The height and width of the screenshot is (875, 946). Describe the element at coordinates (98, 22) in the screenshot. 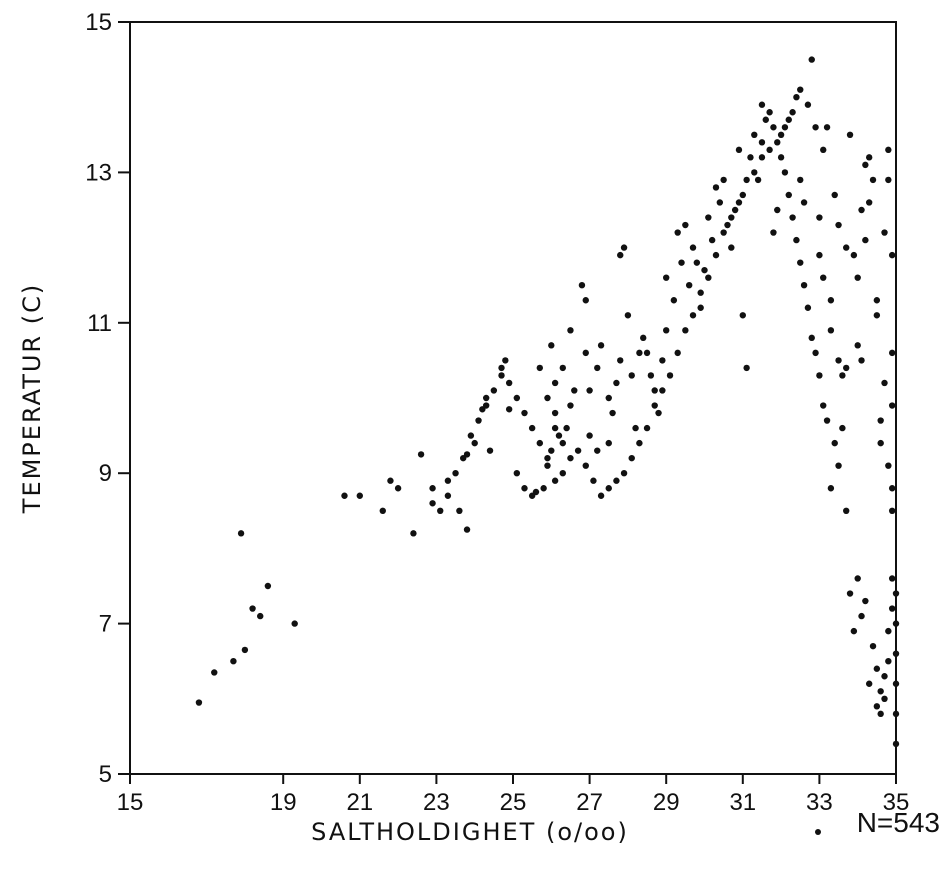

I see `y-tick-label: 15` at that location.